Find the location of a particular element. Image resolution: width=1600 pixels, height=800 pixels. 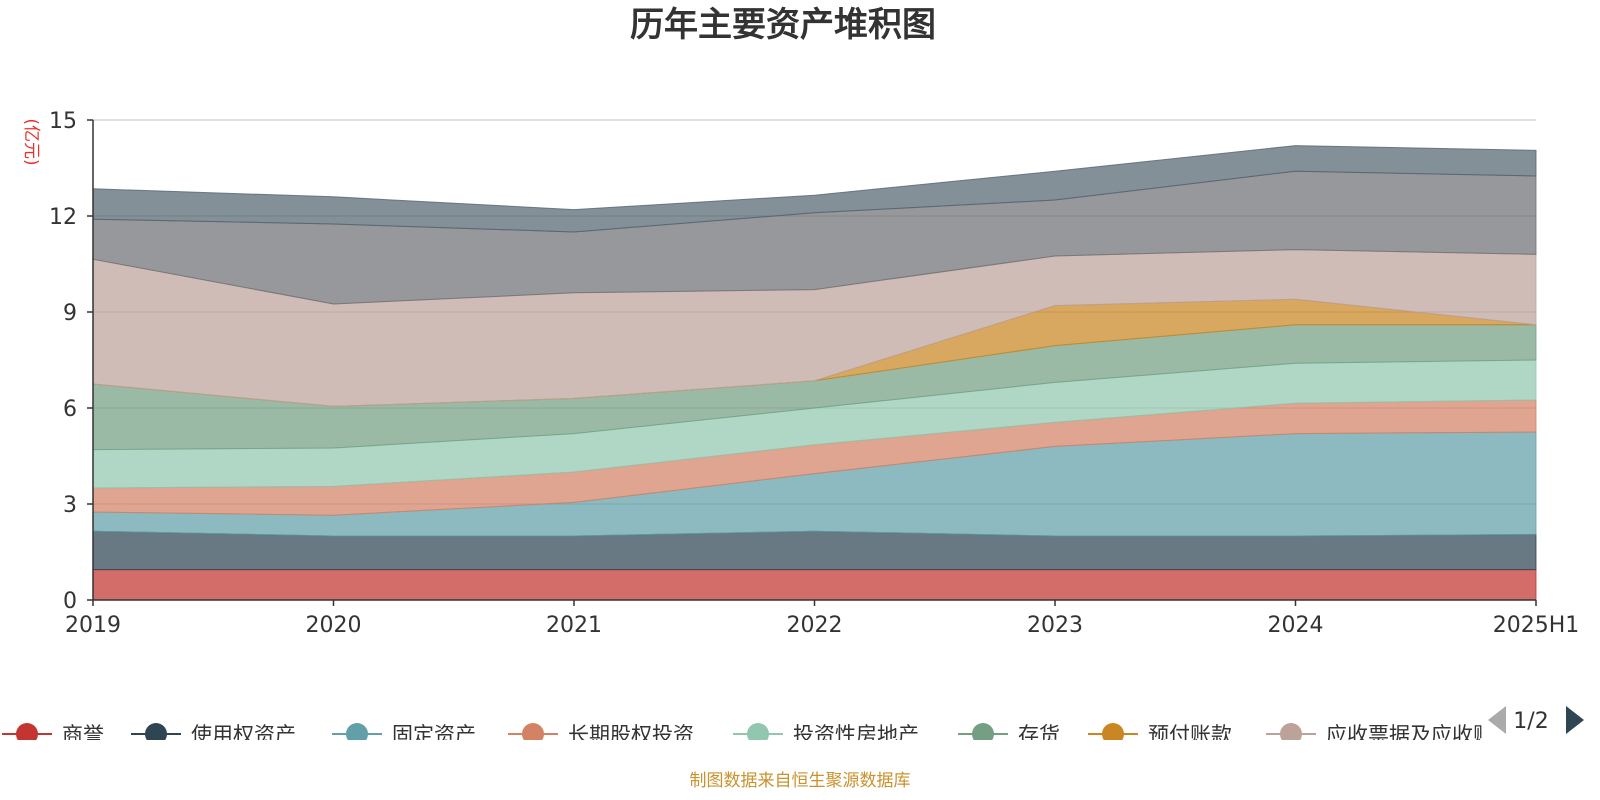

legend-item: 应收票据及应收账款 is located at coordinates (1390, 735).